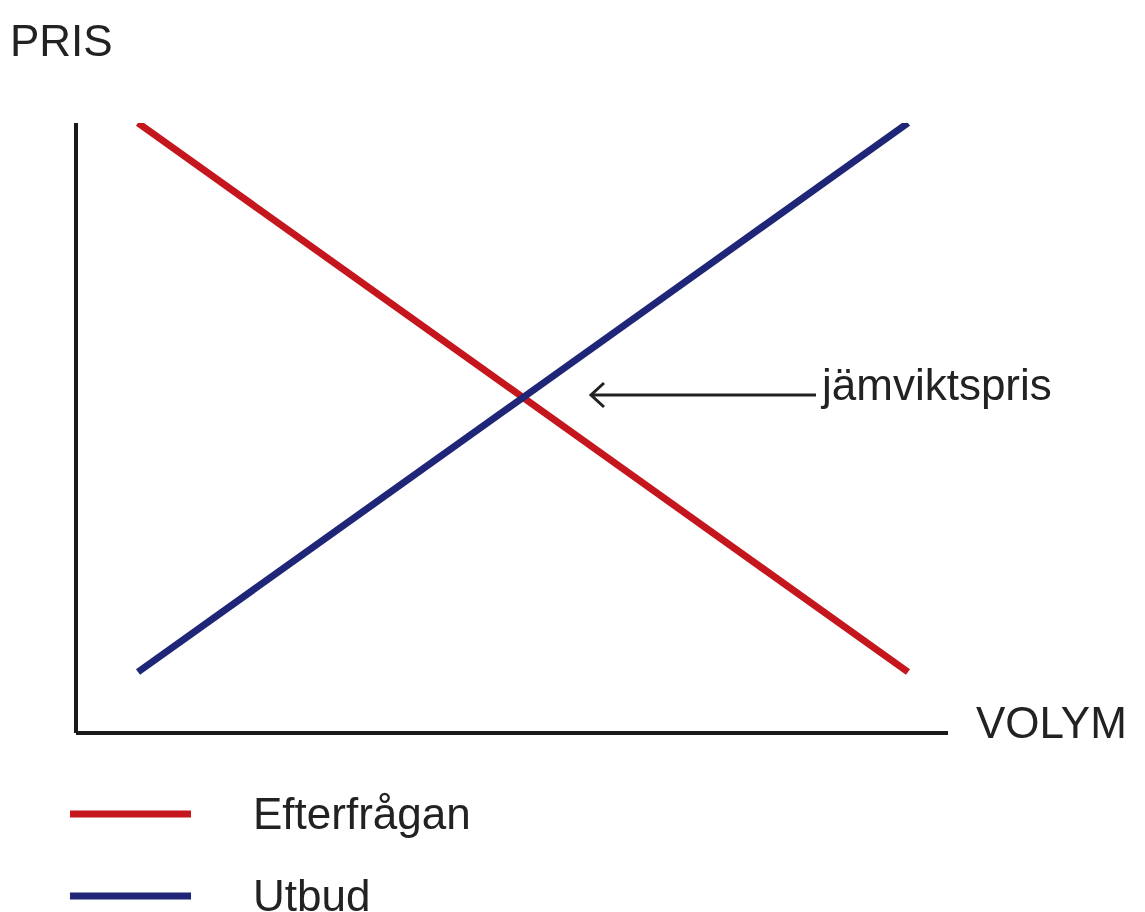 The width and height of the screenshot is (1145, 912). I want to click on legend-label: Efterfrågan, so click(362, 814).